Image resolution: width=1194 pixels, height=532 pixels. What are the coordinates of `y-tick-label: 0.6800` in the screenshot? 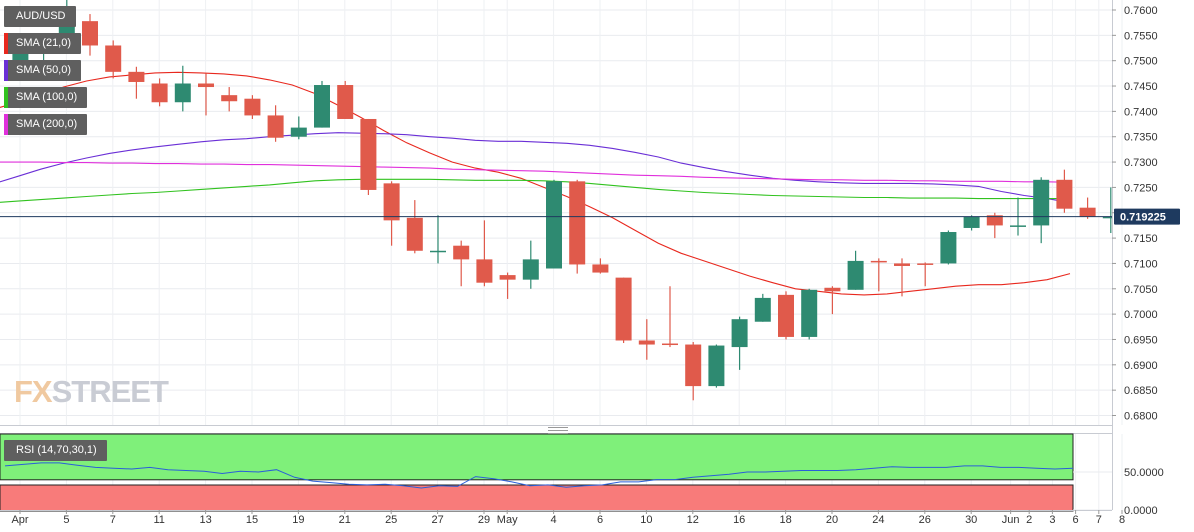 It's located at (1141, 417).